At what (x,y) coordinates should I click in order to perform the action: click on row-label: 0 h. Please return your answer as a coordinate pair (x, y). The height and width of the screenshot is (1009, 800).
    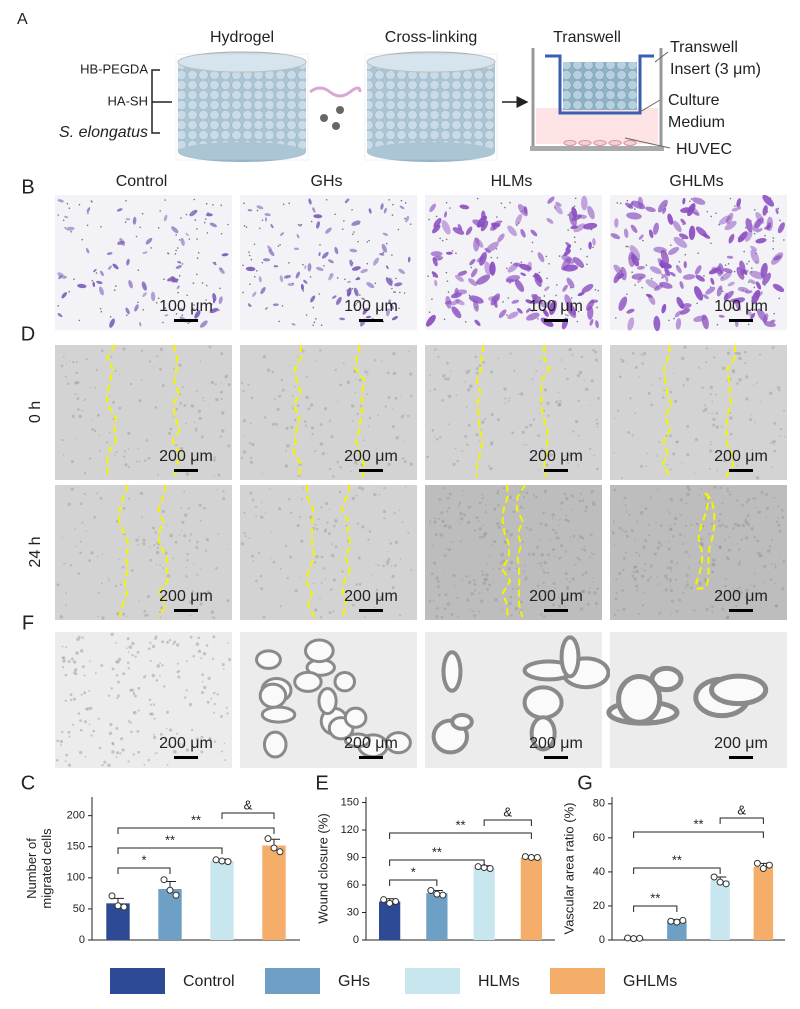
    Looking at the image, I should click on (35, 412).